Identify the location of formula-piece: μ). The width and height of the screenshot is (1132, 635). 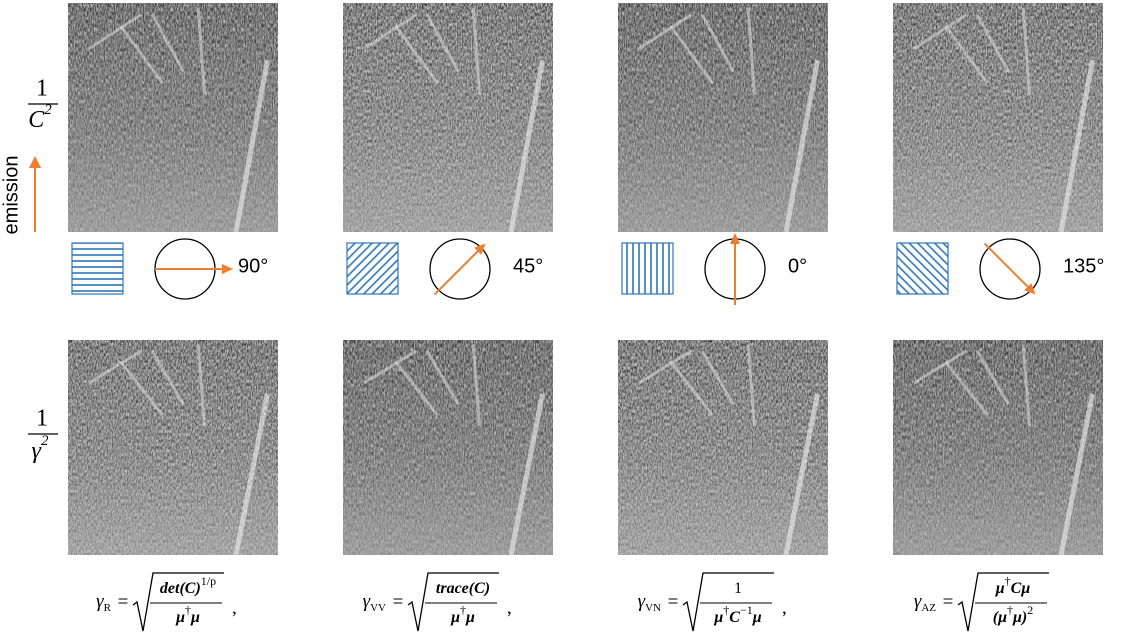
(1019, 617).